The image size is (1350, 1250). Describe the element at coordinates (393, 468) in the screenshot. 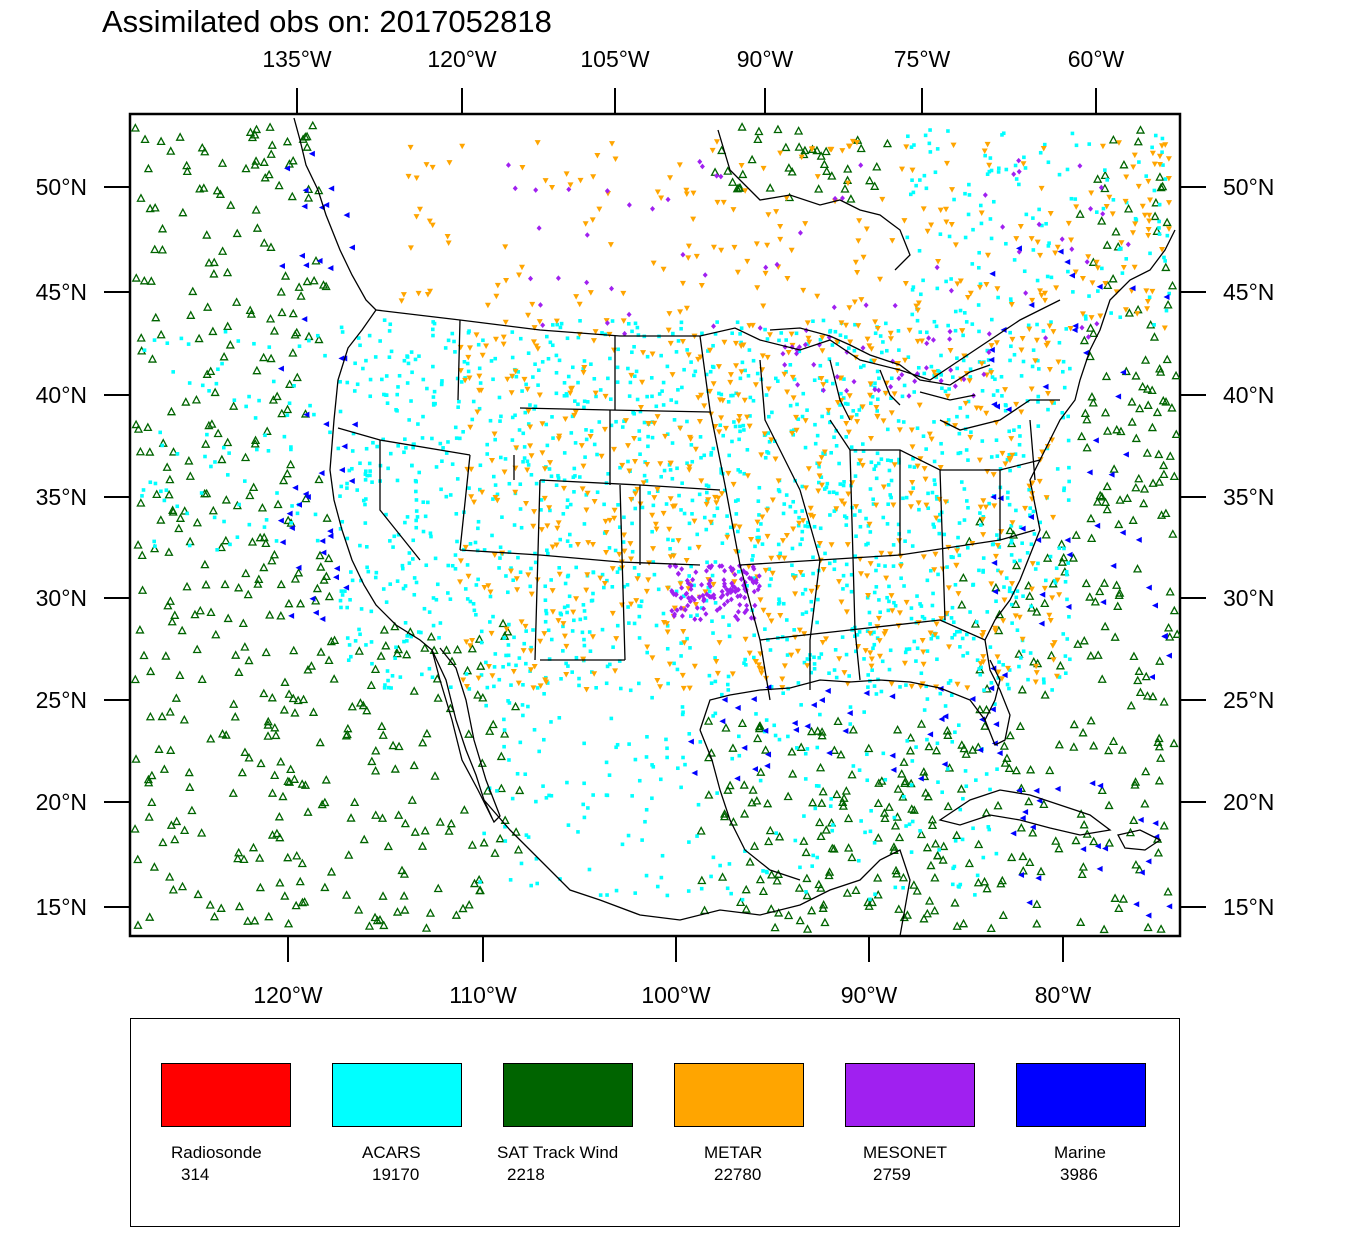

I see `west-coastline` at that location.